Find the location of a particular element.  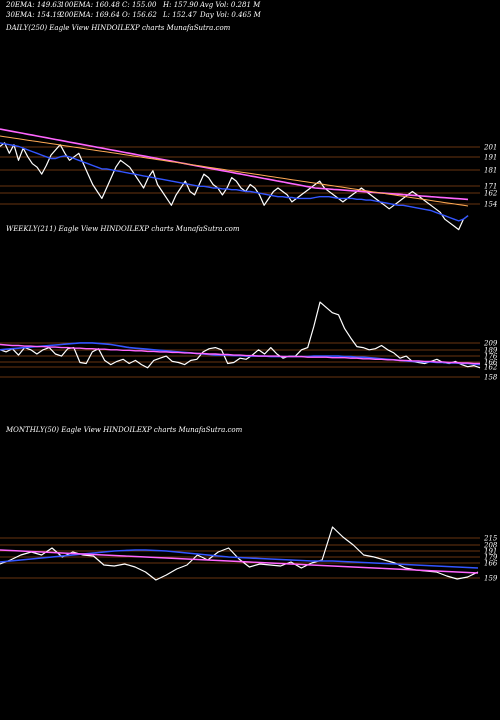

header-avg-vol: Avg Vol: 0.281 M is located at coordinates (230, 5).